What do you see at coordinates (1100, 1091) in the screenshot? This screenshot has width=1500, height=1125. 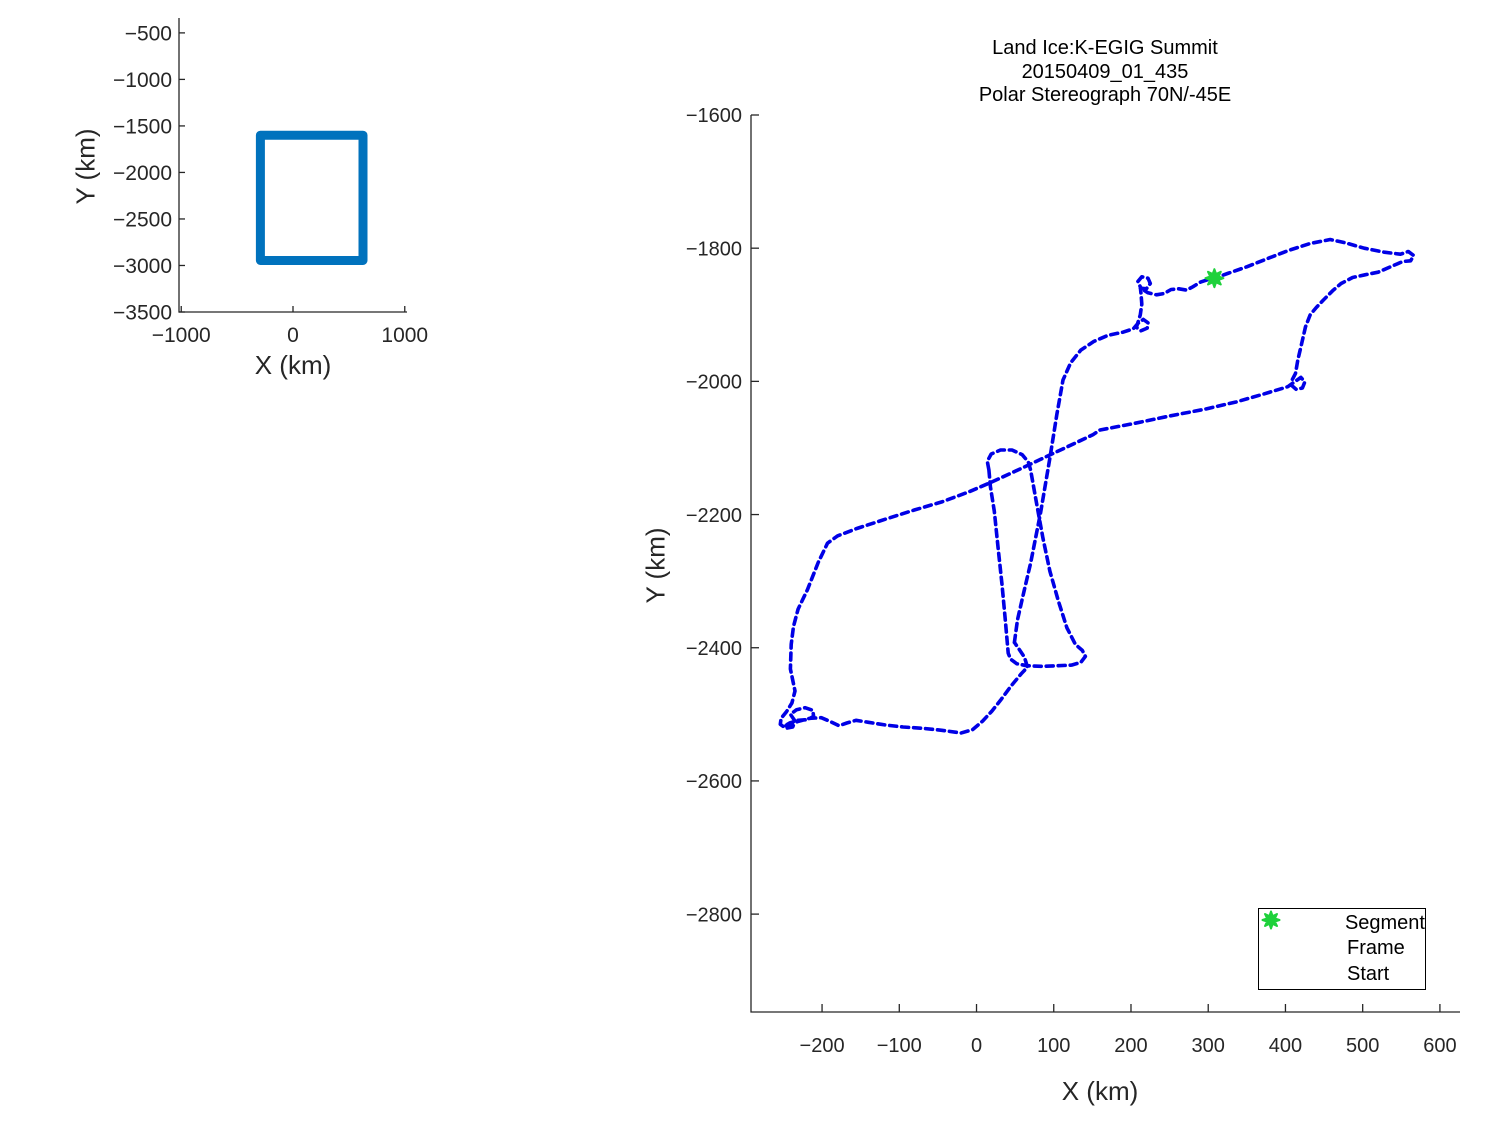 I see `main-x-axis-label: X (km)` at bounding box center [1100, 1091].